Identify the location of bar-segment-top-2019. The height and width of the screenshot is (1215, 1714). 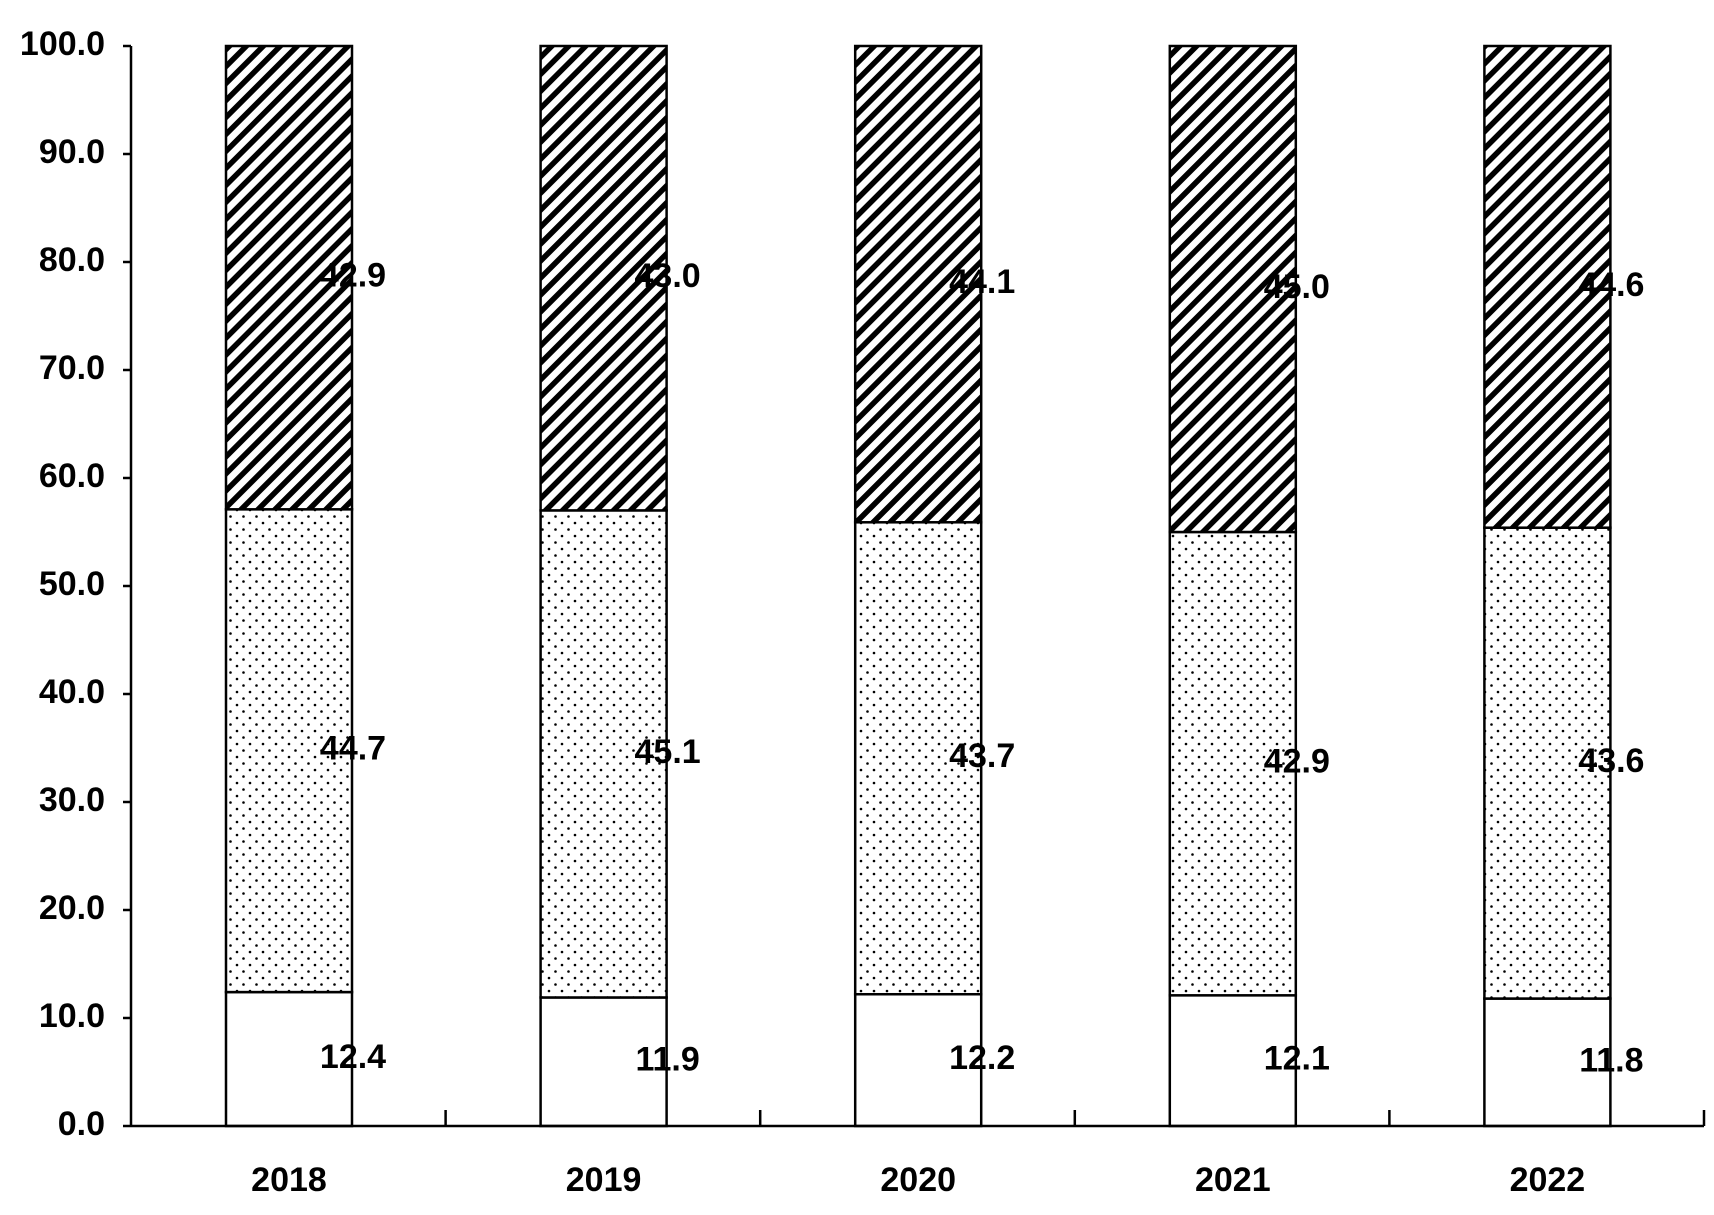
(603, 278).